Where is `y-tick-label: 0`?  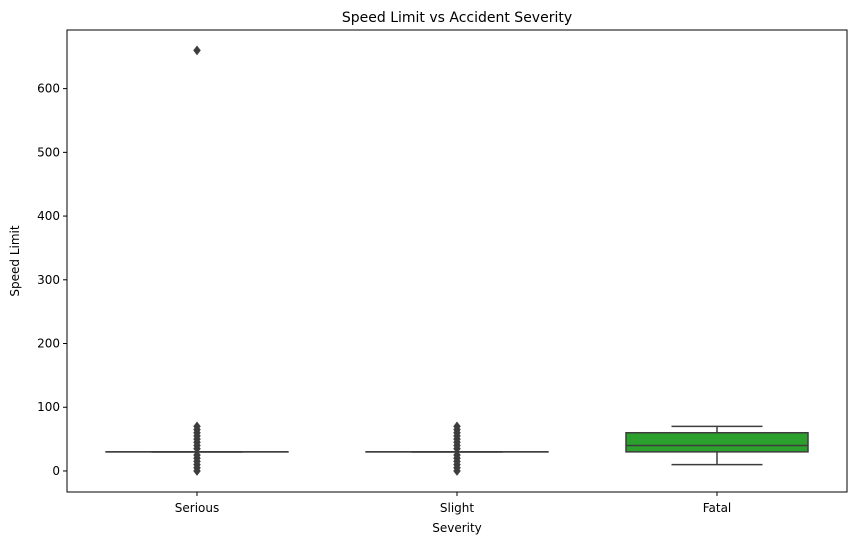 y-tick-label: 0 is located at coordinates (56, 471).